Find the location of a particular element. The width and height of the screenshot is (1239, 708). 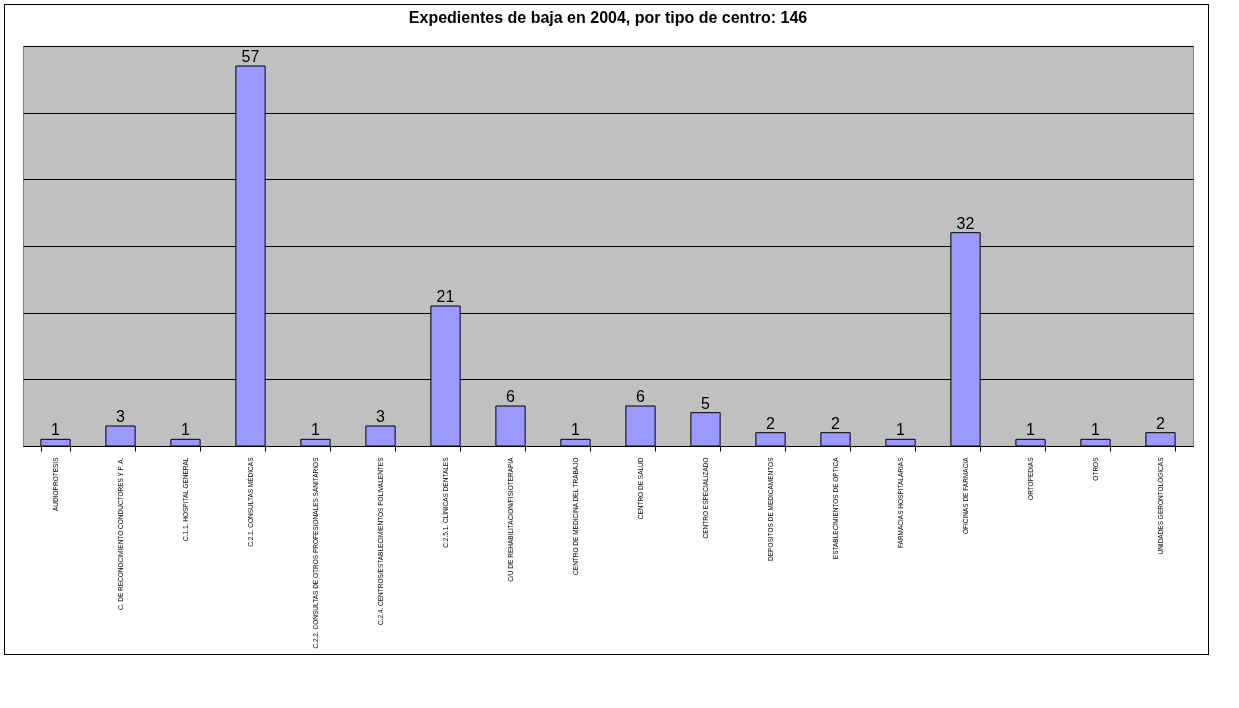

data-label: 32 is located at coordinates (965, 223).